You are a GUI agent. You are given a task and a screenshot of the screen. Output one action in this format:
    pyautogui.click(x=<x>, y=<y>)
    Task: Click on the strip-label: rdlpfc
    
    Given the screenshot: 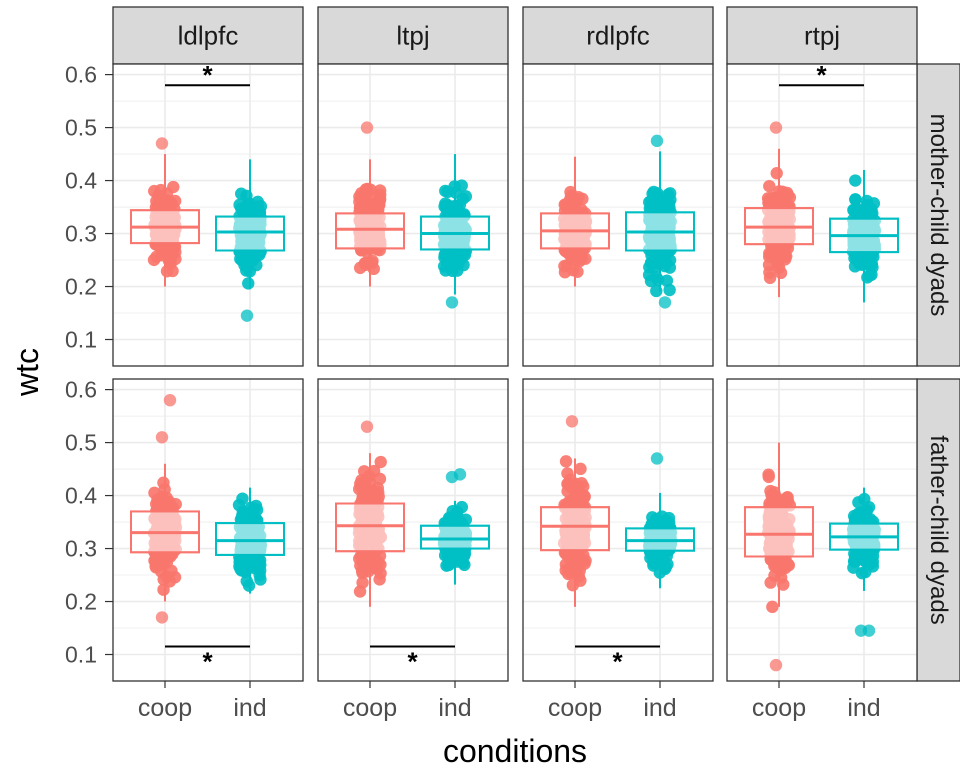 What is the action you would take?
    pyautogui.click(x=618, y=36)
    